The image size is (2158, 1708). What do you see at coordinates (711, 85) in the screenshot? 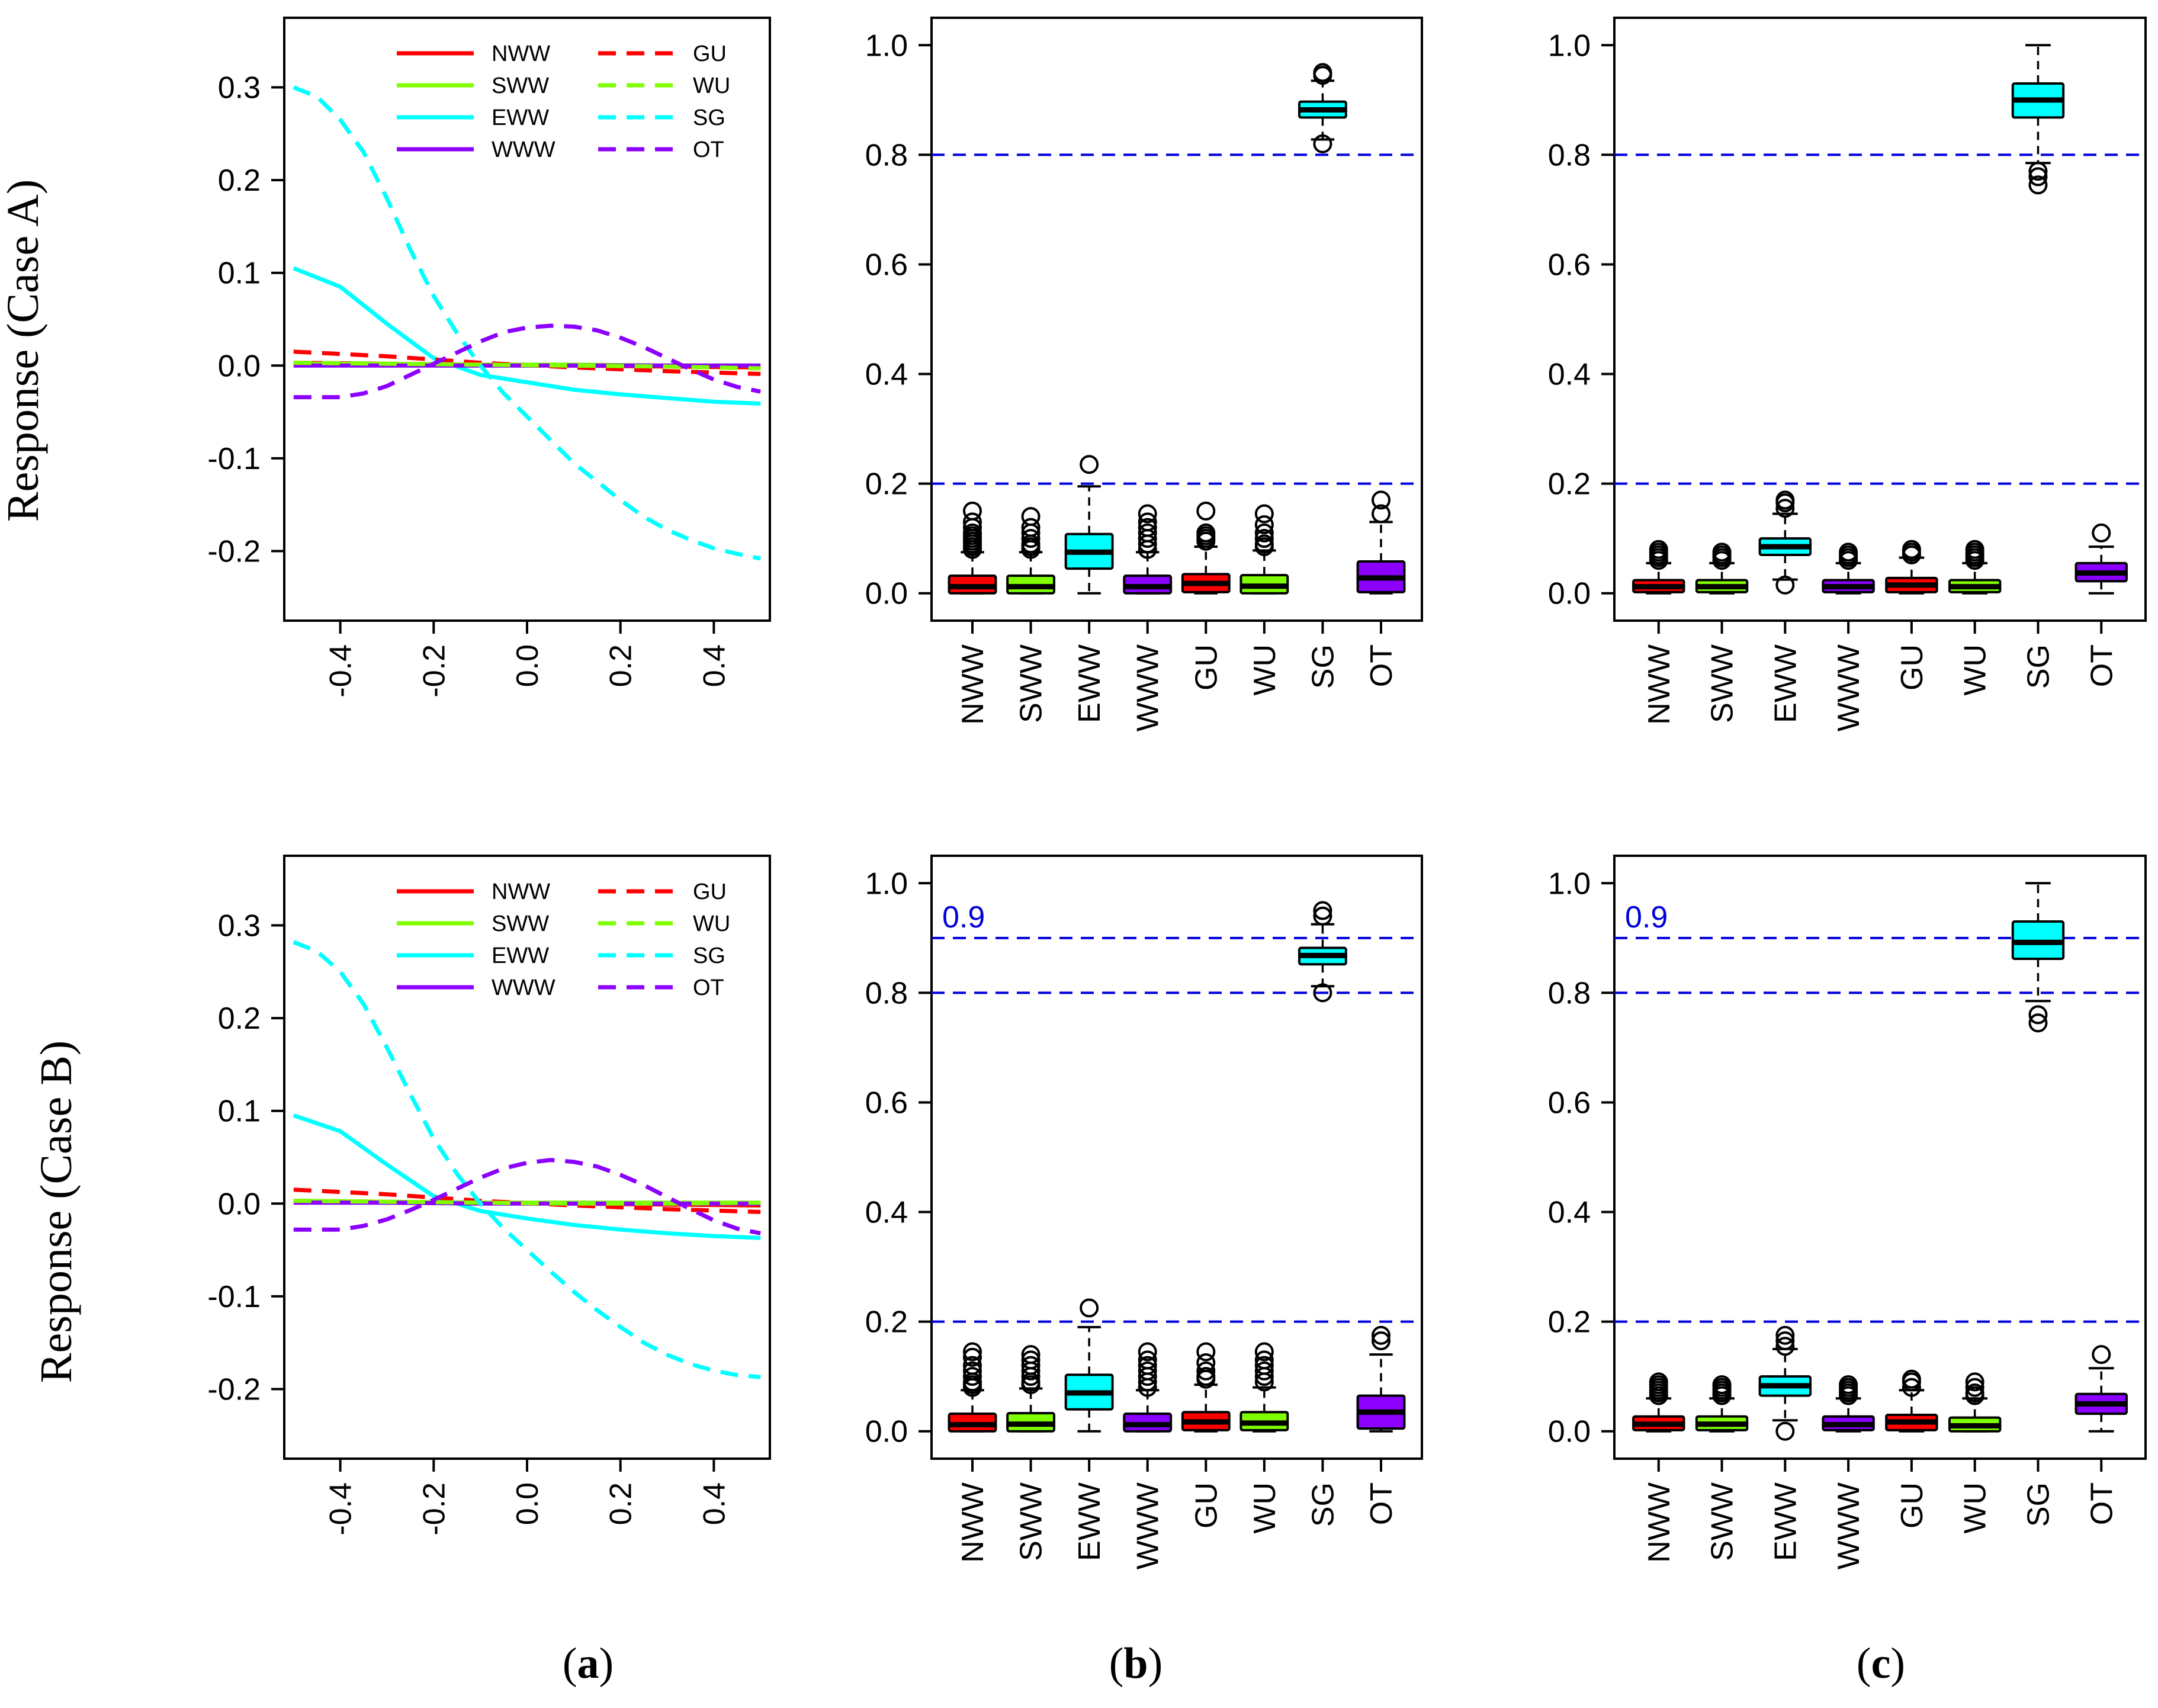
I see `legend-label-wu: WU` at bounding box center [711, 85].